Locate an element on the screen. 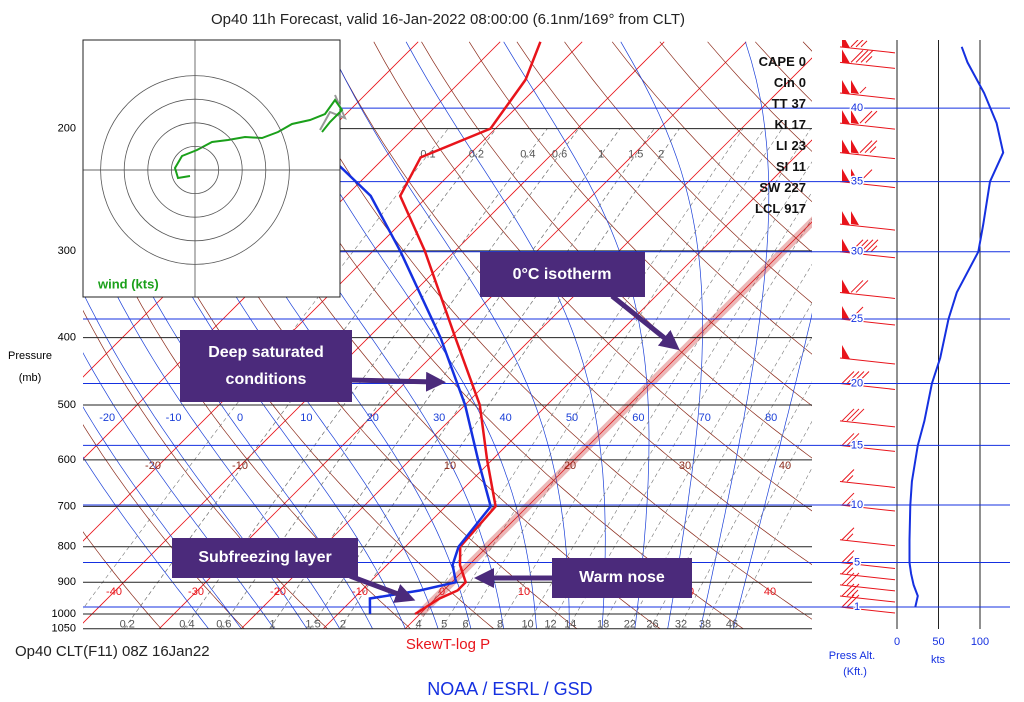 Image resolution: width=1024 pixels, height=702 pixels. moist-adiabat-label: 40 is located at coordinates (505, 418).